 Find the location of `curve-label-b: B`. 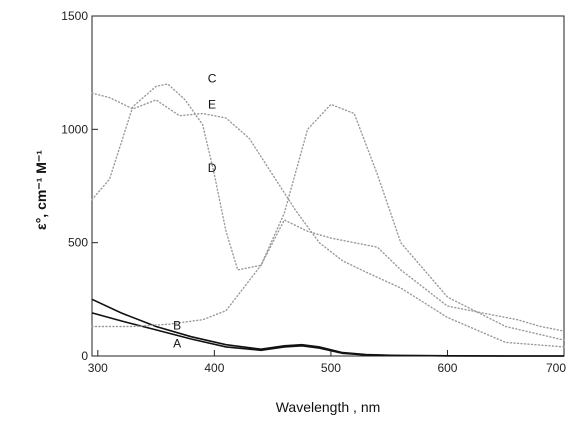

curve-label-b: B is located at coordinates (177, 325).